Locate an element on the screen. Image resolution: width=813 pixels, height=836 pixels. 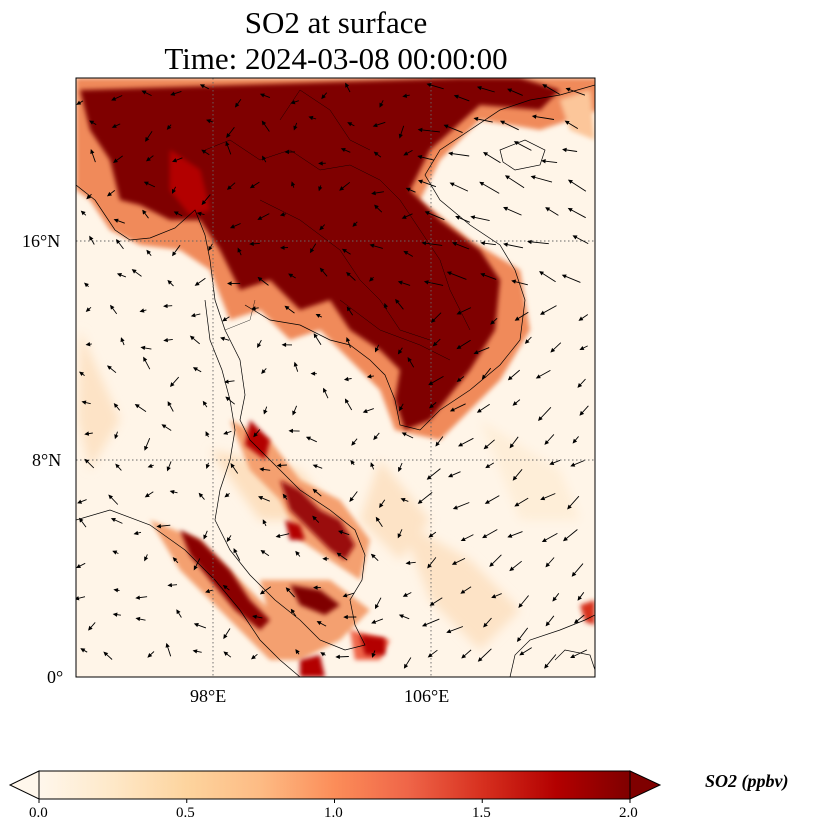
wind-arrow-shaft is located at coordinates (538, 243).